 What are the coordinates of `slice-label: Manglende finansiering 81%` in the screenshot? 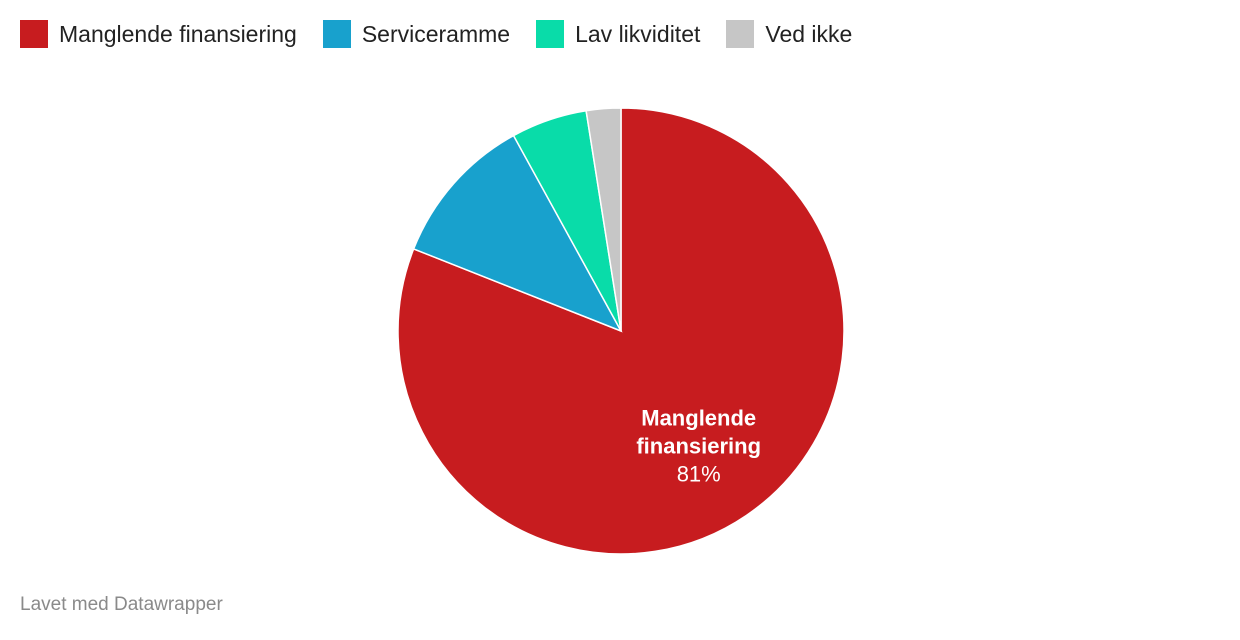 It's located at (698, 445).